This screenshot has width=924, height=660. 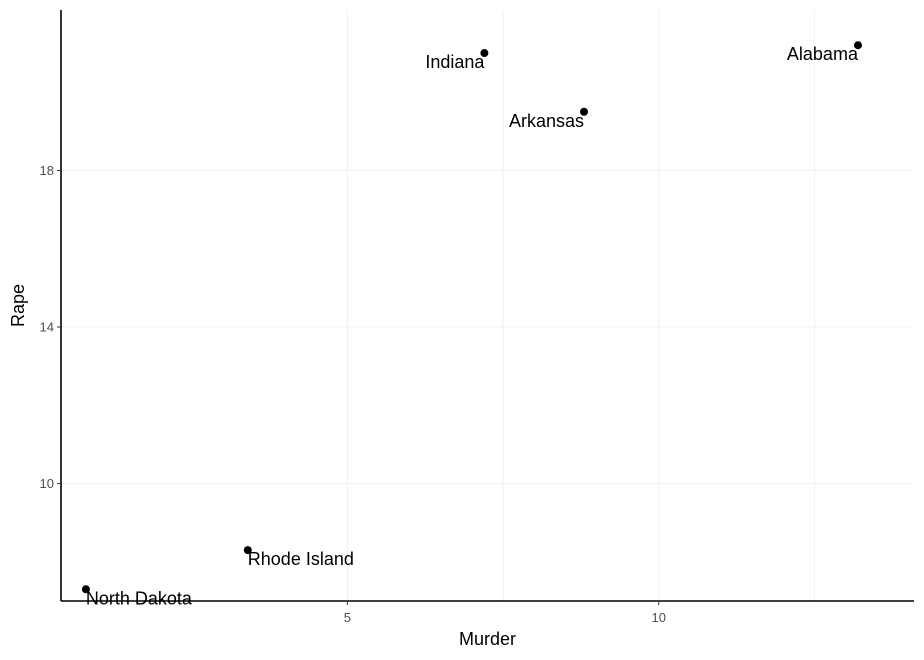 What do you see at coordinates (546, 121) in the screenshot?
I see `point-label: Arkansas` at bounding box center [546, 121].